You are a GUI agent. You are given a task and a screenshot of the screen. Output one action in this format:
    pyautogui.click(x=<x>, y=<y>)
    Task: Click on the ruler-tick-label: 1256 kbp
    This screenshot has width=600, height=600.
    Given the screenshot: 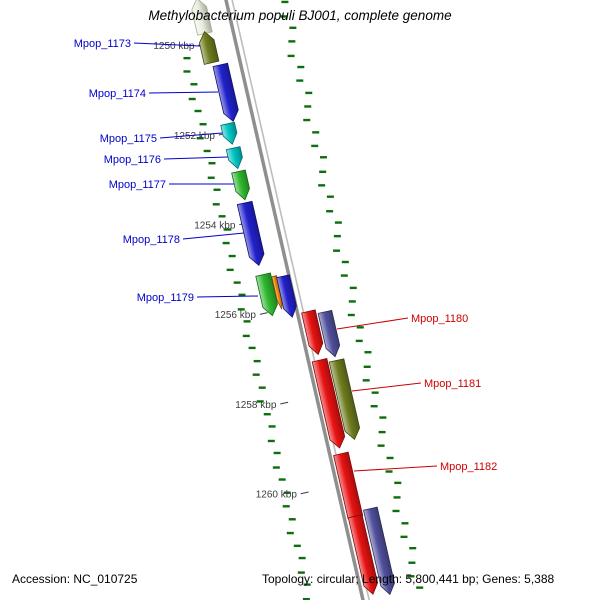 What is the action you would take?
    pyautogui.click(x=236, y=315)
    